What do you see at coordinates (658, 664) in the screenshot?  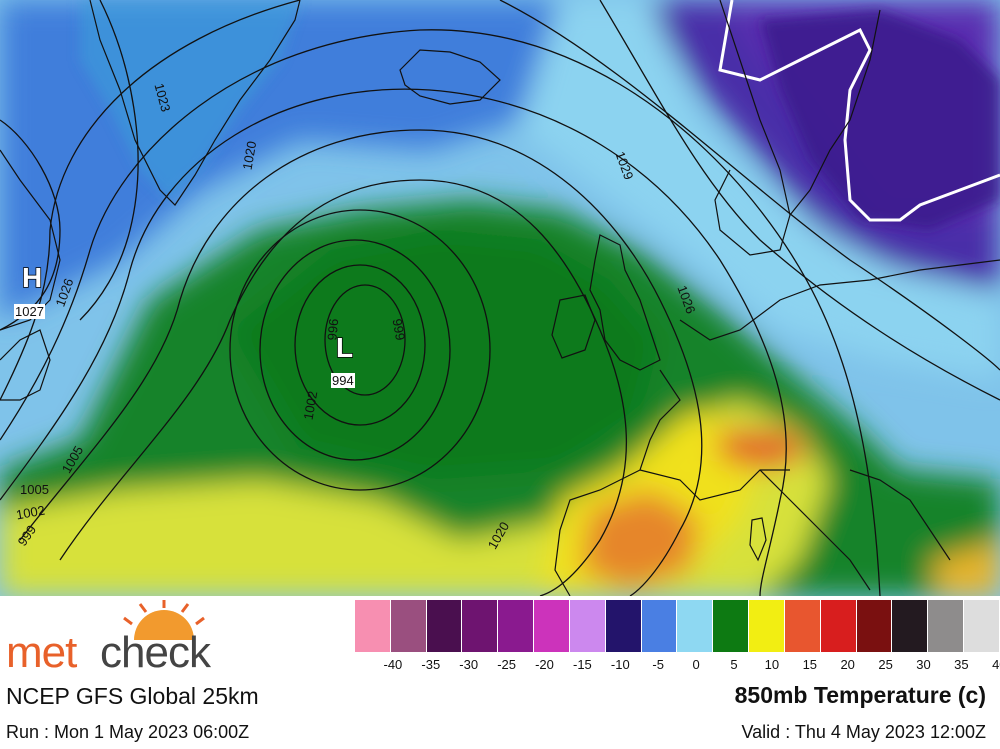 I see `legend-tick-label: -5` at bounding box center [658, 664].